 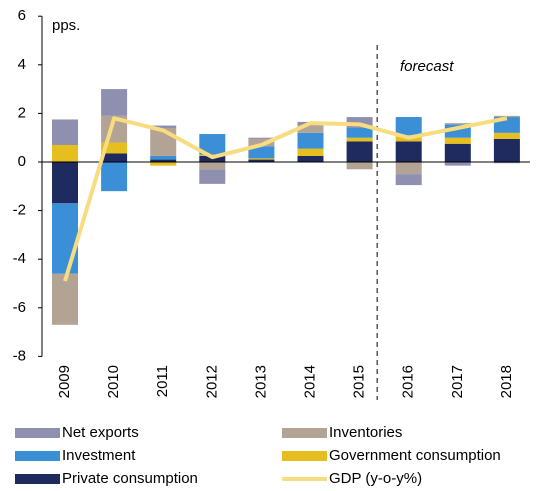 I want to click on x-tick-label: 2013, so click(x=260, y=381).